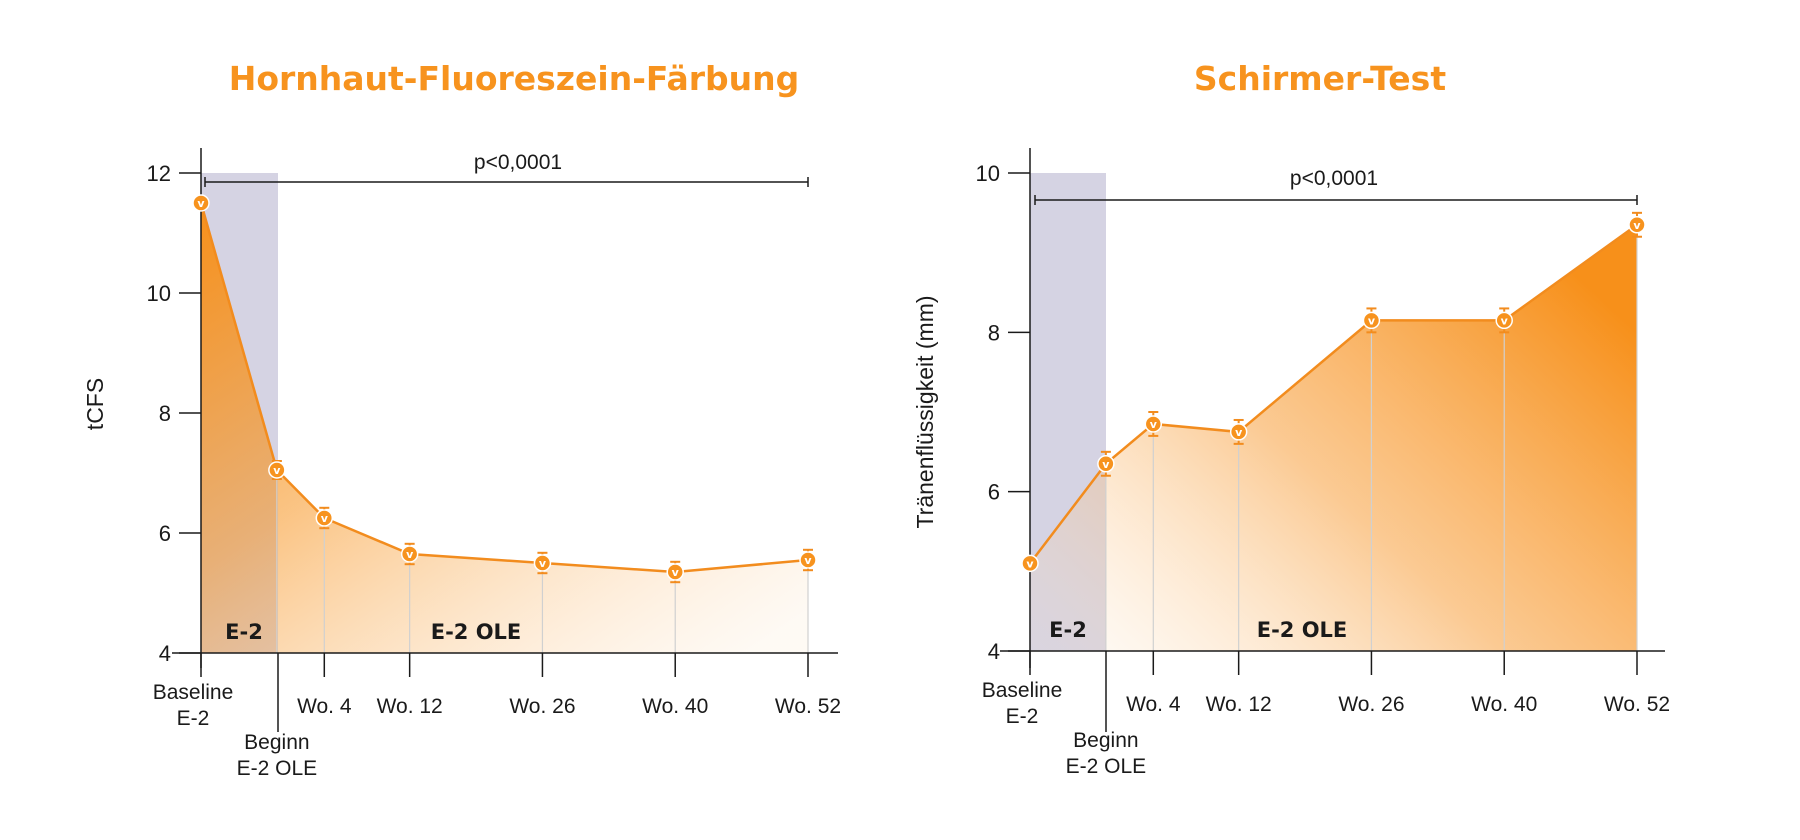 Image resolution: width=1800 pixels, height=840 pixels. What do you see at coordinates (994, 332) in the screenshot?
I see `y-tick-label: 8` at bounding box center [994, 332].